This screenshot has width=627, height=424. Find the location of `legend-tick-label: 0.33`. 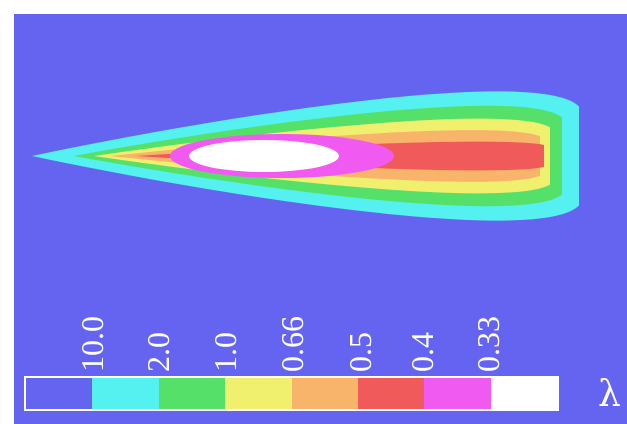

legend-tick-label: 0.33 is located at coordinates (488, 344).